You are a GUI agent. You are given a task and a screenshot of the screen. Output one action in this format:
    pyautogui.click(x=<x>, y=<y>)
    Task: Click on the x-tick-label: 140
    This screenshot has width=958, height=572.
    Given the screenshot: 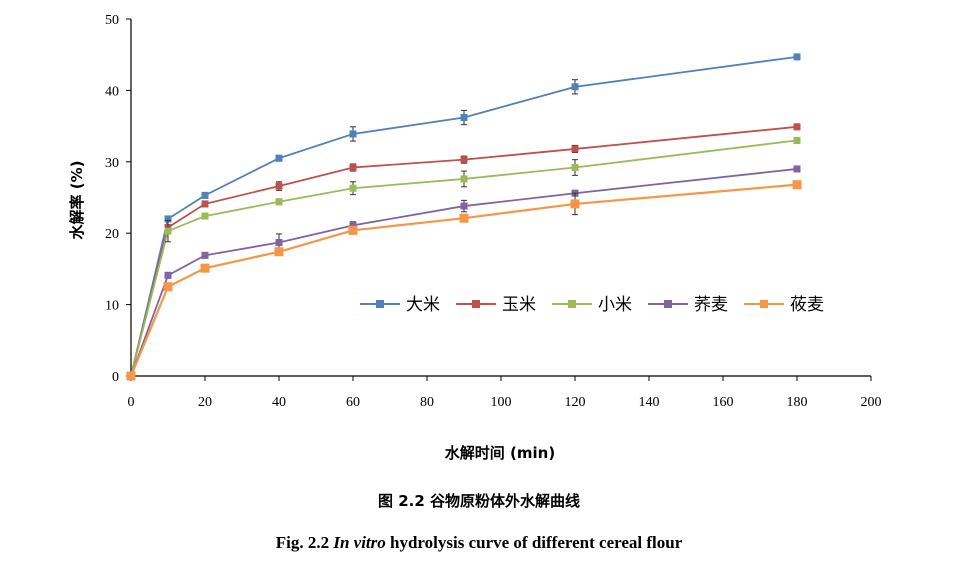 What is the action you would take?
    pyautogui.click(x=649, y=402)
    